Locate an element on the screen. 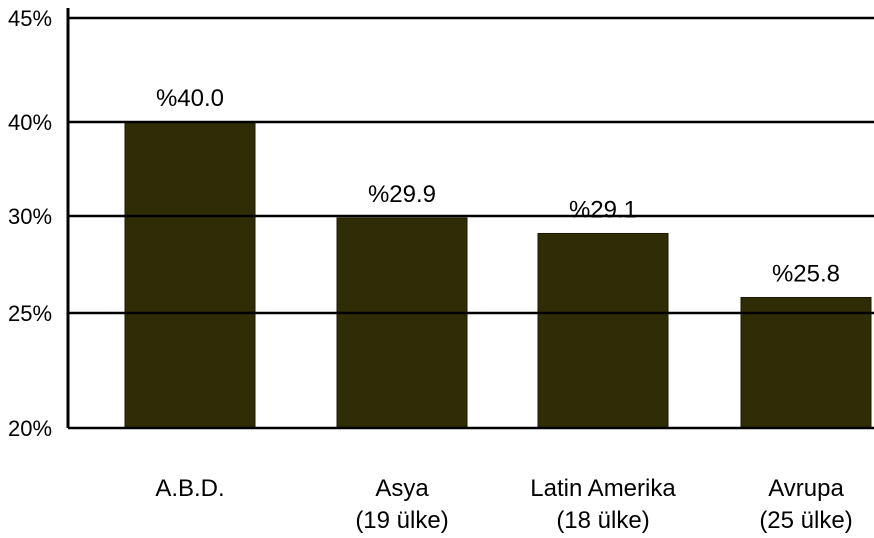 The height and width of the screenshot is (538, 874). category-label: Avrupa is located at coordinates (806, 488).